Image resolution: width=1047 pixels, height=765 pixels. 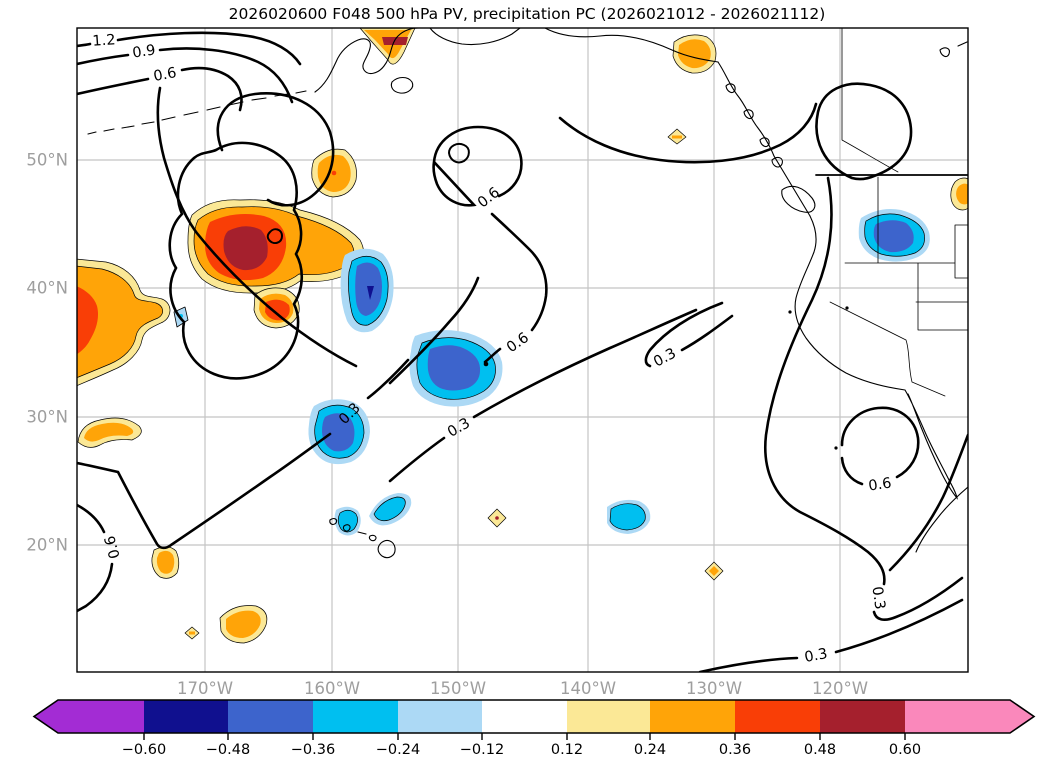 I want to click on coastal-islands, so click(x=846, y=104).